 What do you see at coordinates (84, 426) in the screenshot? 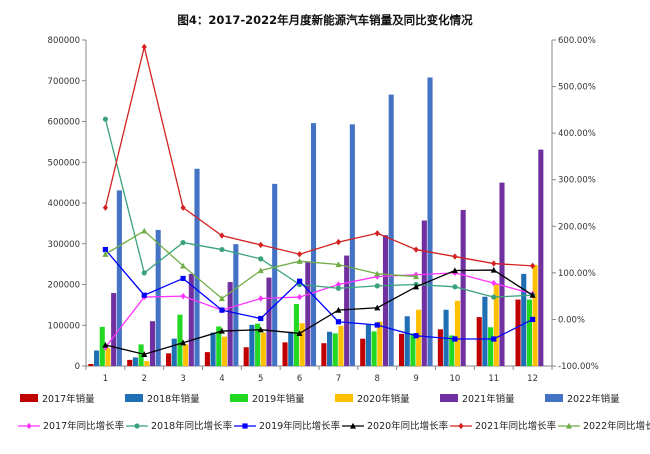
I see `legend-label: 2017年同比增长率` at bounding box center [84, 426].